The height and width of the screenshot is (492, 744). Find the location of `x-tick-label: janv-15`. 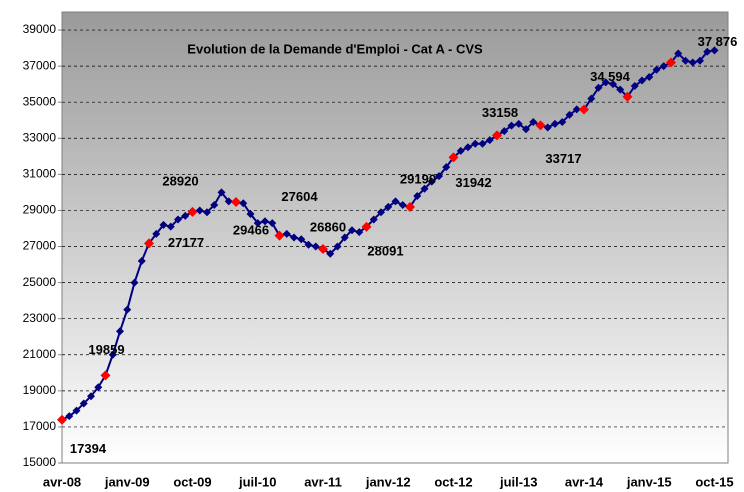

x-tick-label: janv-15 is located at coordinates (649, 481).